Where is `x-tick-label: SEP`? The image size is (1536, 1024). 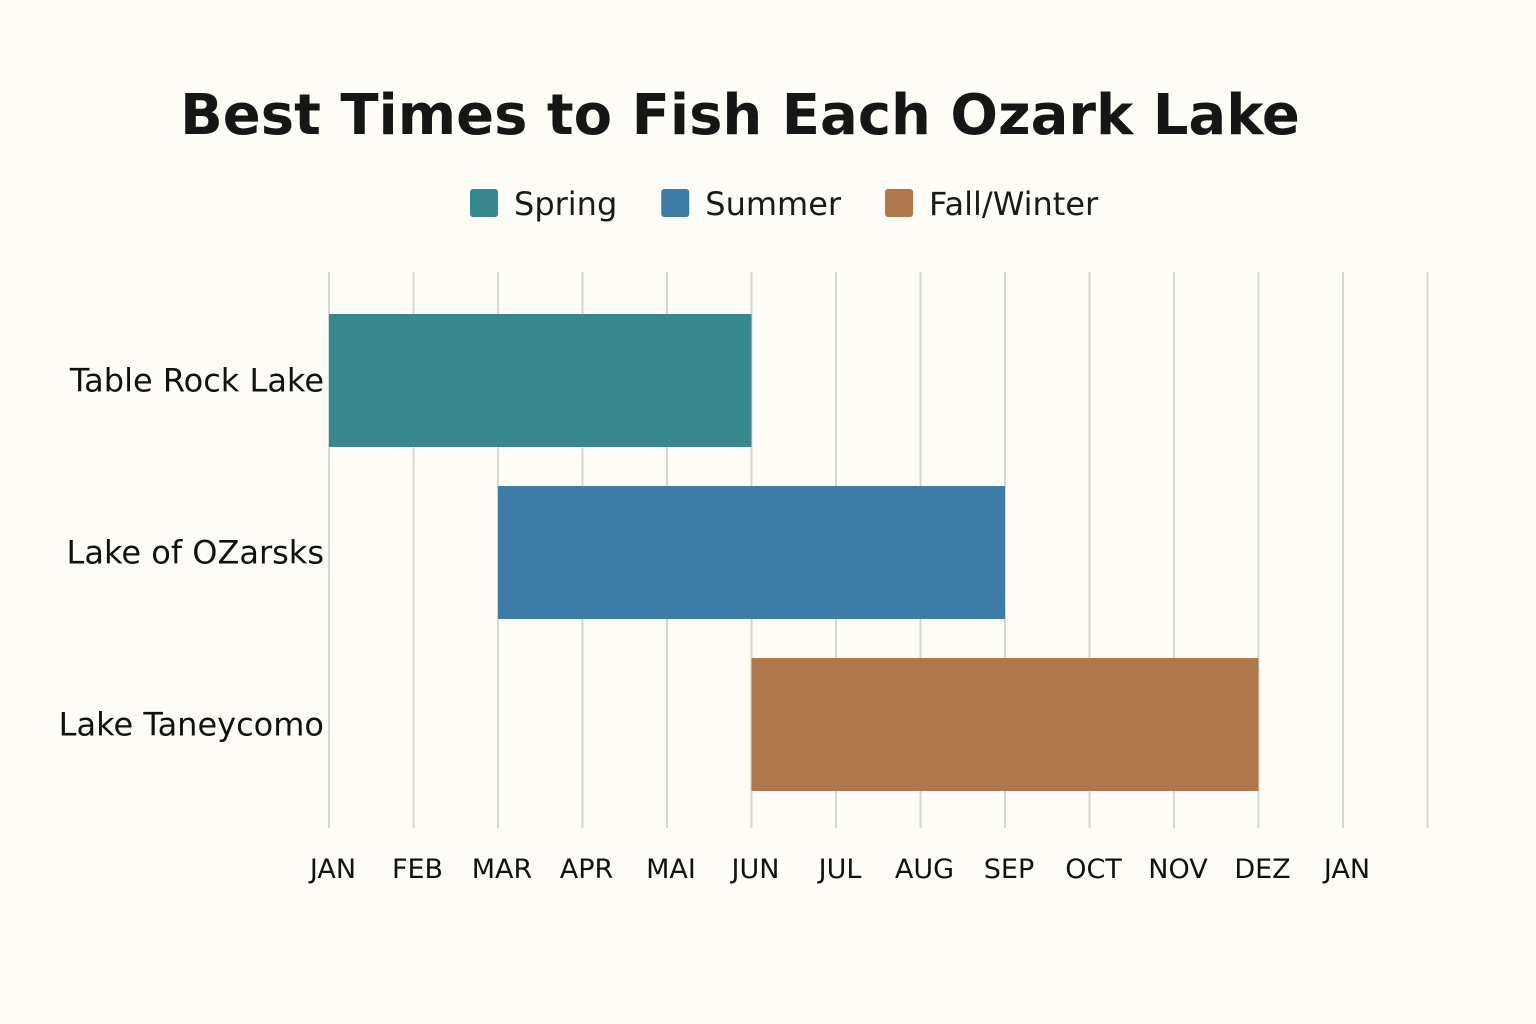 x-tick-label: SEP is located at coordinates (1009, 869).